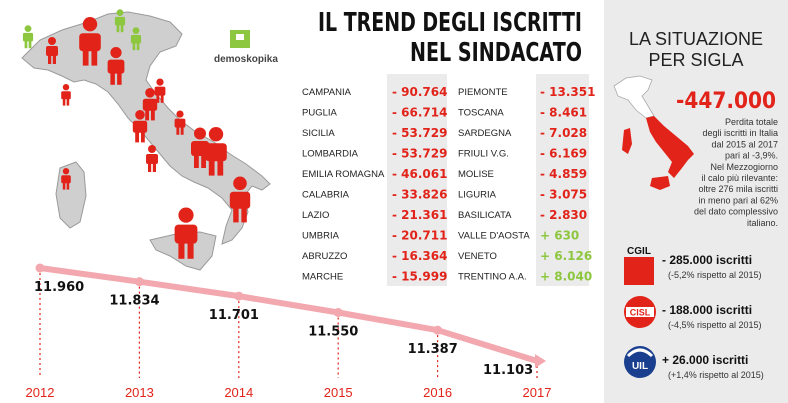  I want to click on panel-description-line: oltre 276 mila iscritti, so click(738, 189).